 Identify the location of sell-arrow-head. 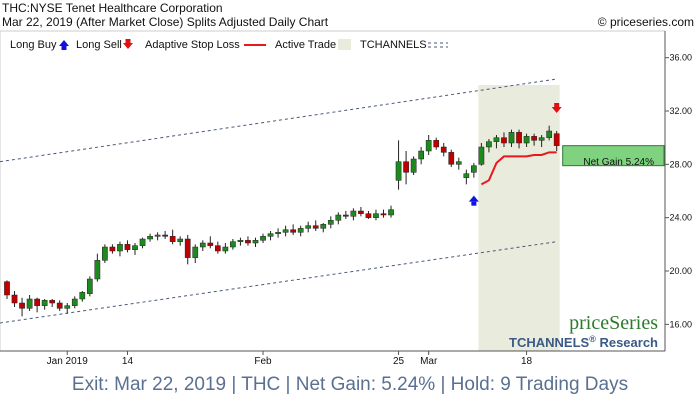
(556, 110).